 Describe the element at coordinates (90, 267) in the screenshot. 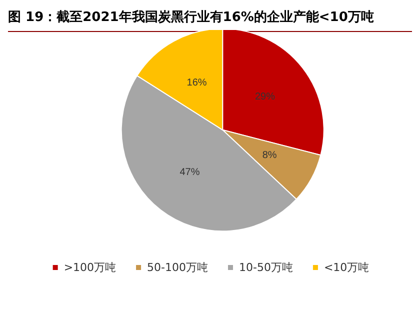

I see `legend-label: >100万吨` at that location.